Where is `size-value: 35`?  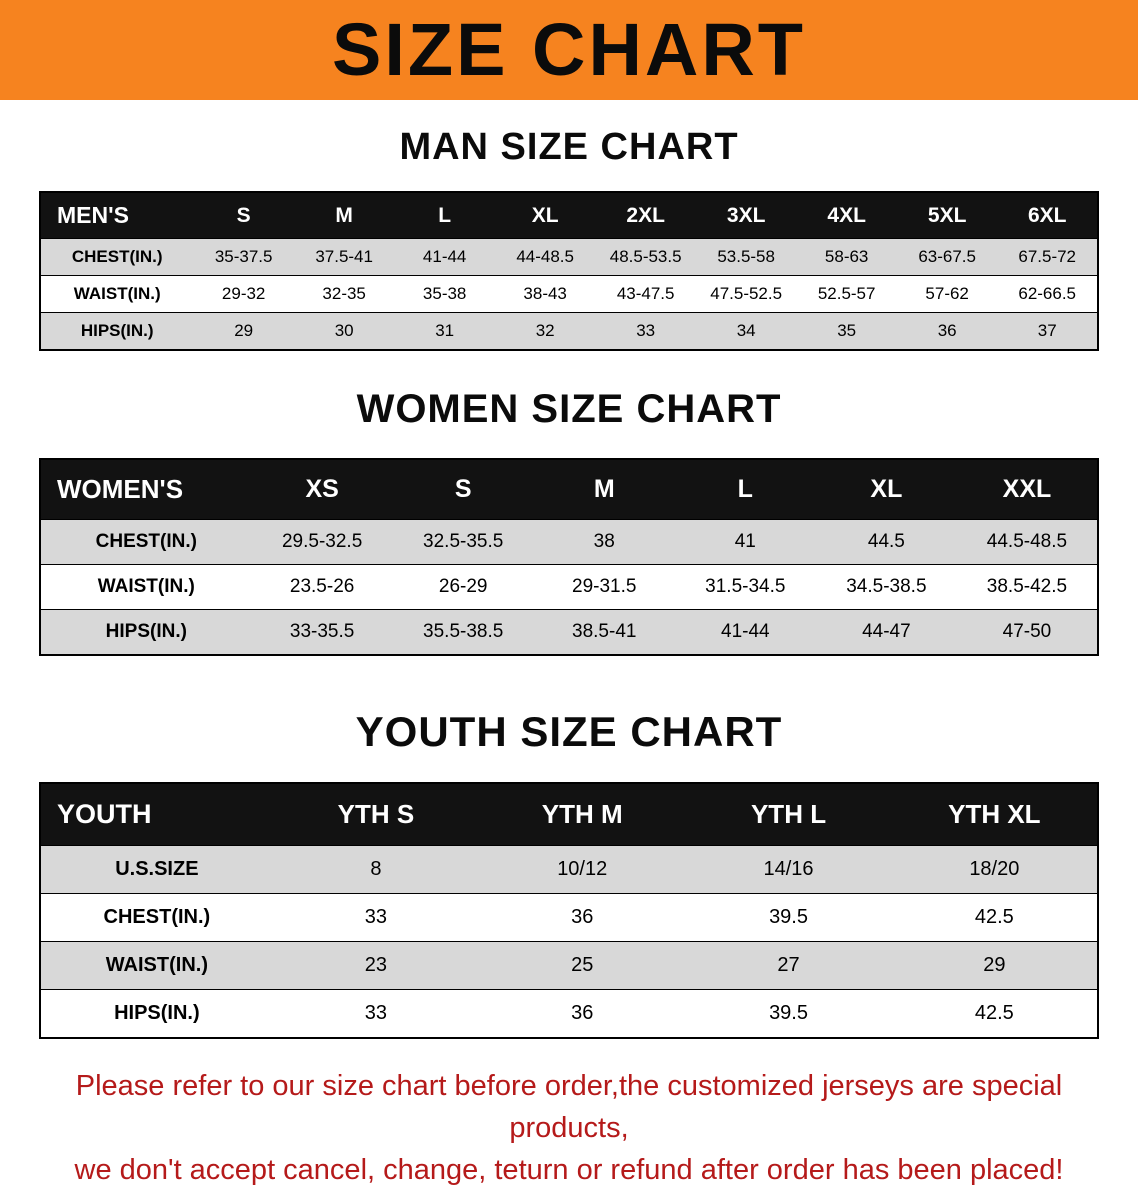
size-value: 35 is located at coordinates (846, 331).